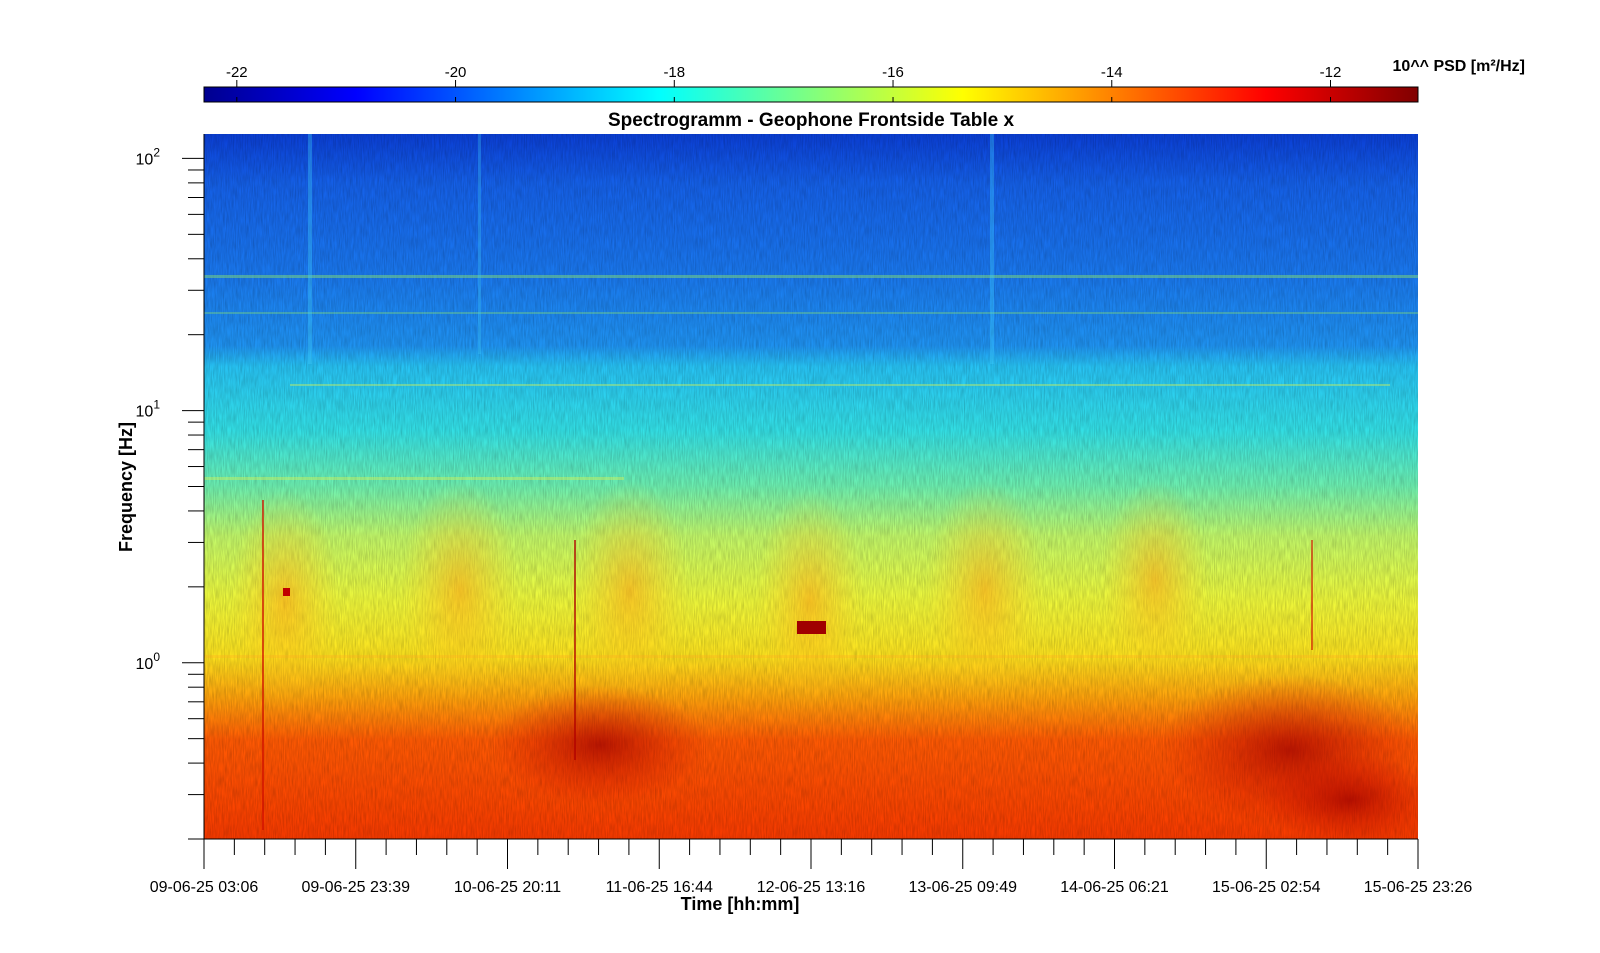 The width and height of the screenshot is (1600, 953). Describe the element at coordinates (160, 487) in the screenshot. I see `y-axis: 10⁰ 10¹ 10² Frequency [Hz]` at that location.